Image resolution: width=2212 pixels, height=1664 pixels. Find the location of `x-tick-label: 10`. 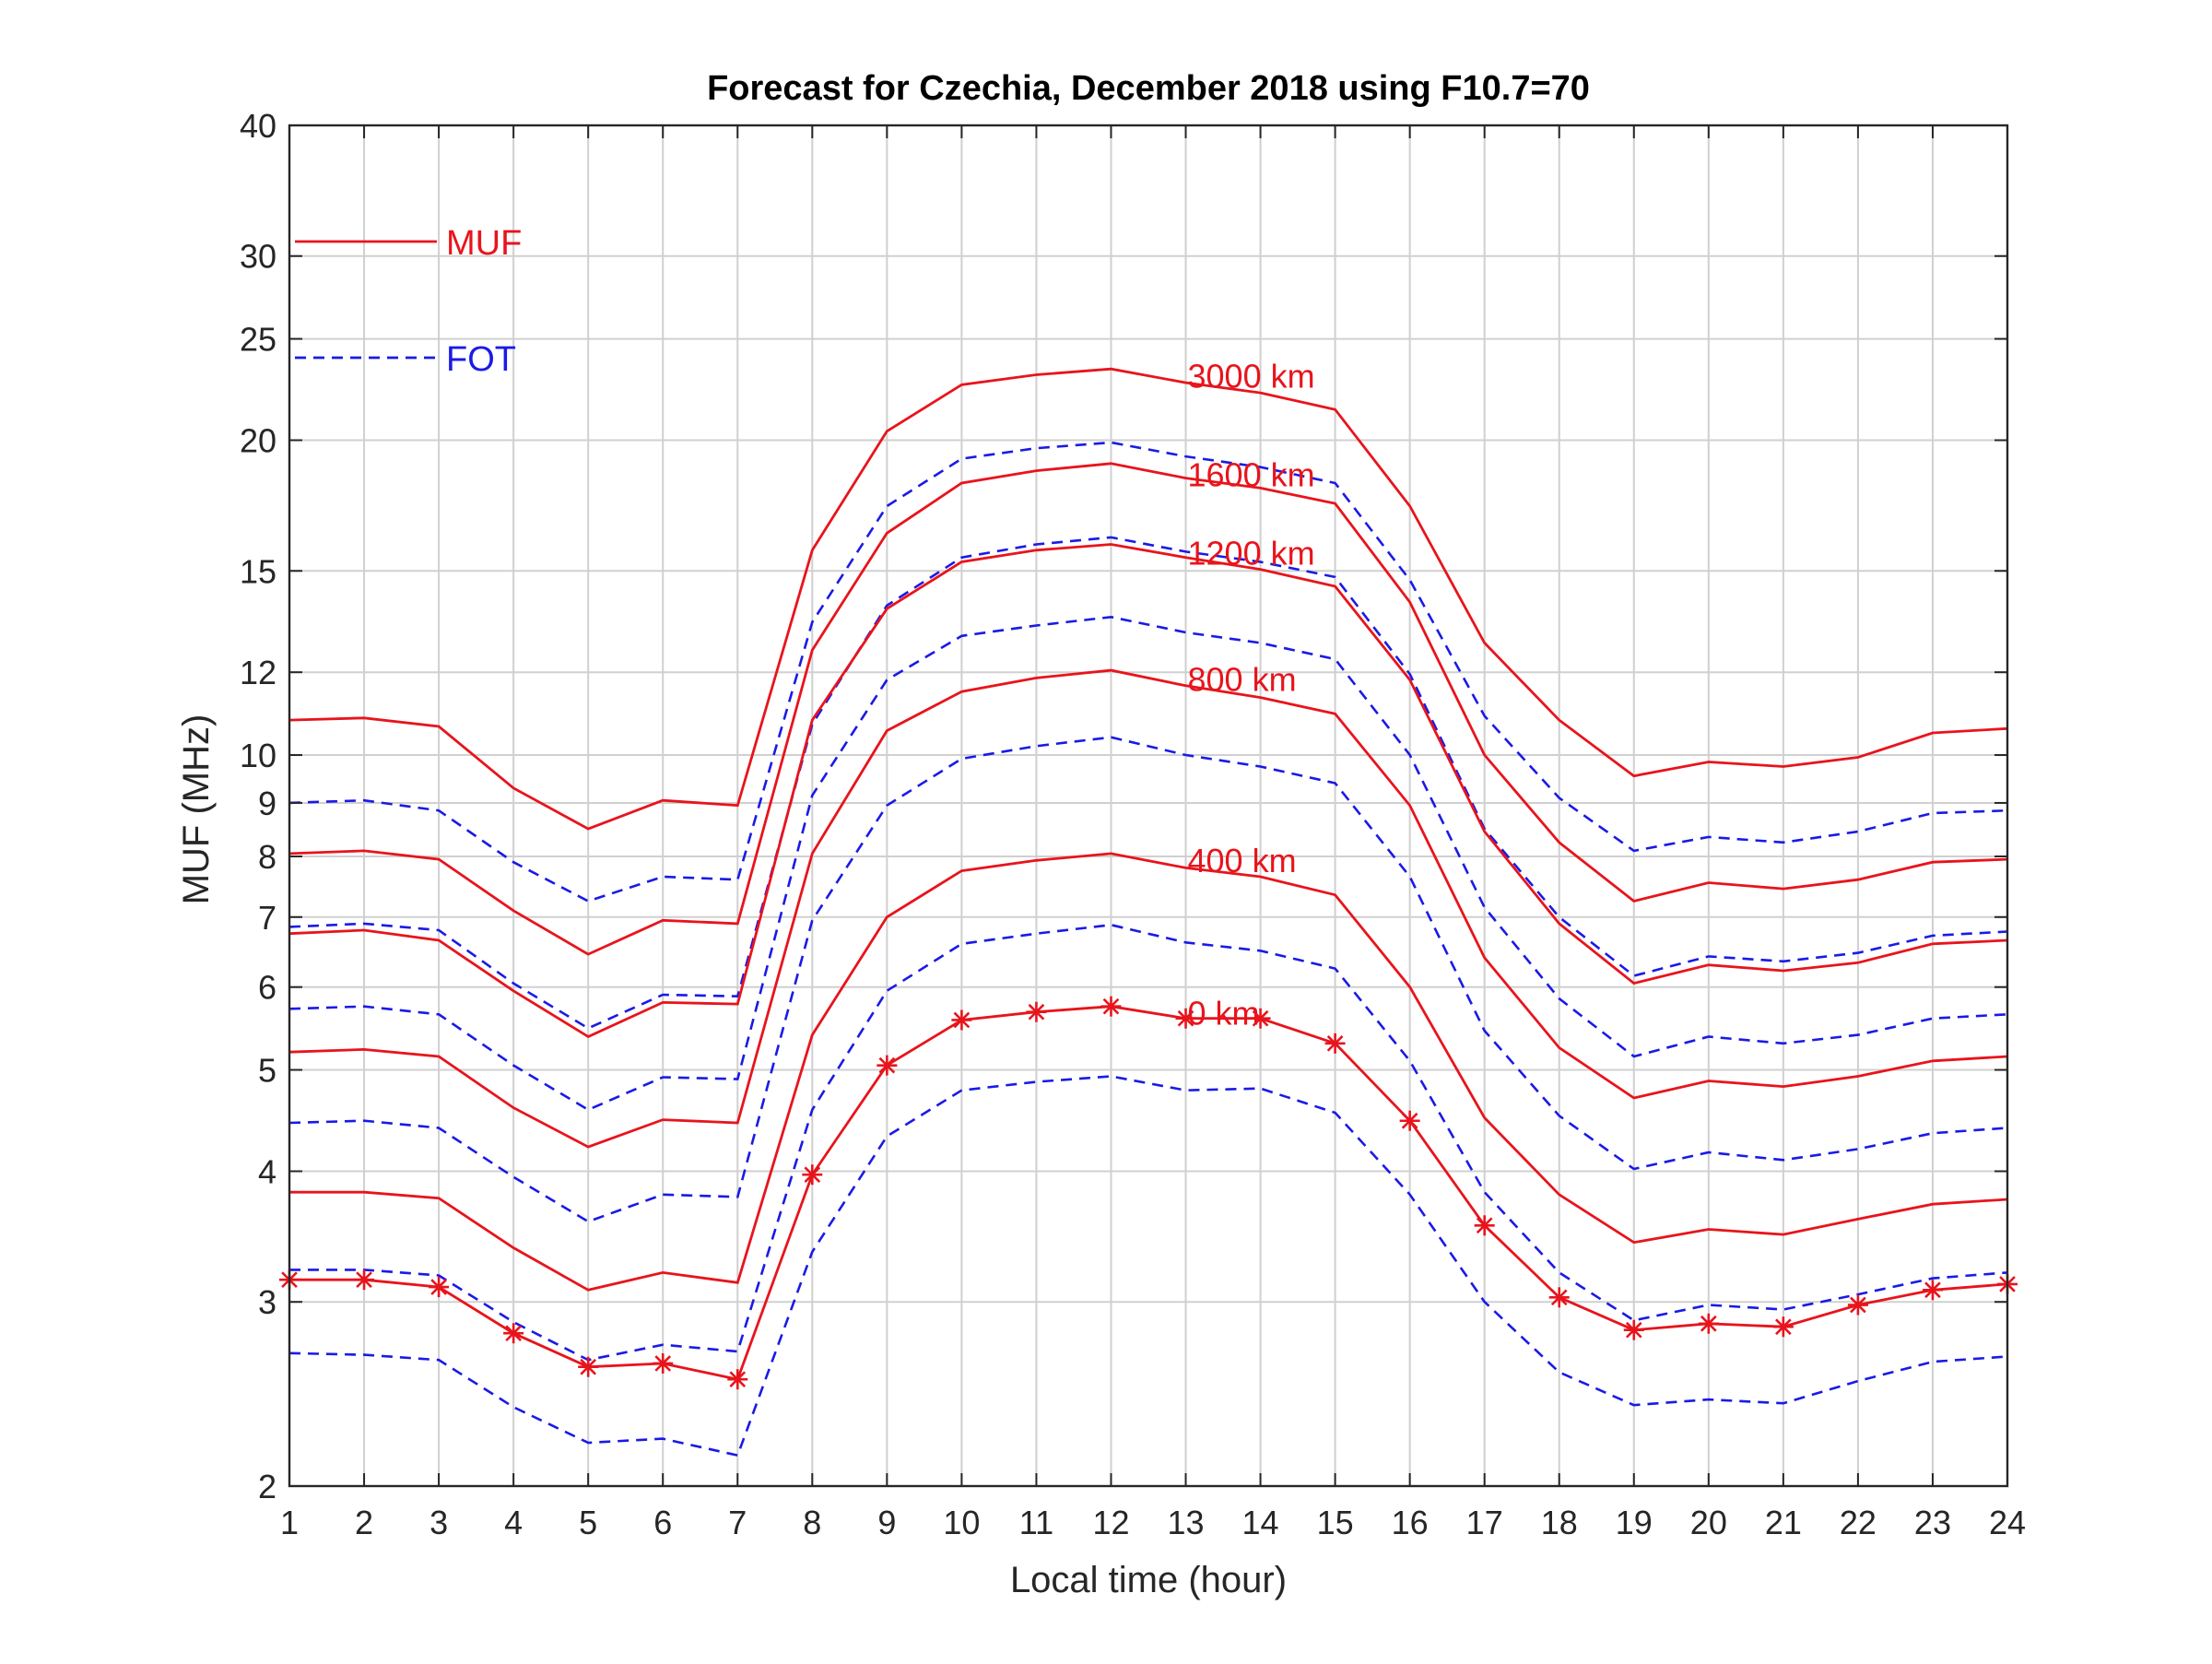

x-tick-label: 10 is located at coordinates (961, 1522).